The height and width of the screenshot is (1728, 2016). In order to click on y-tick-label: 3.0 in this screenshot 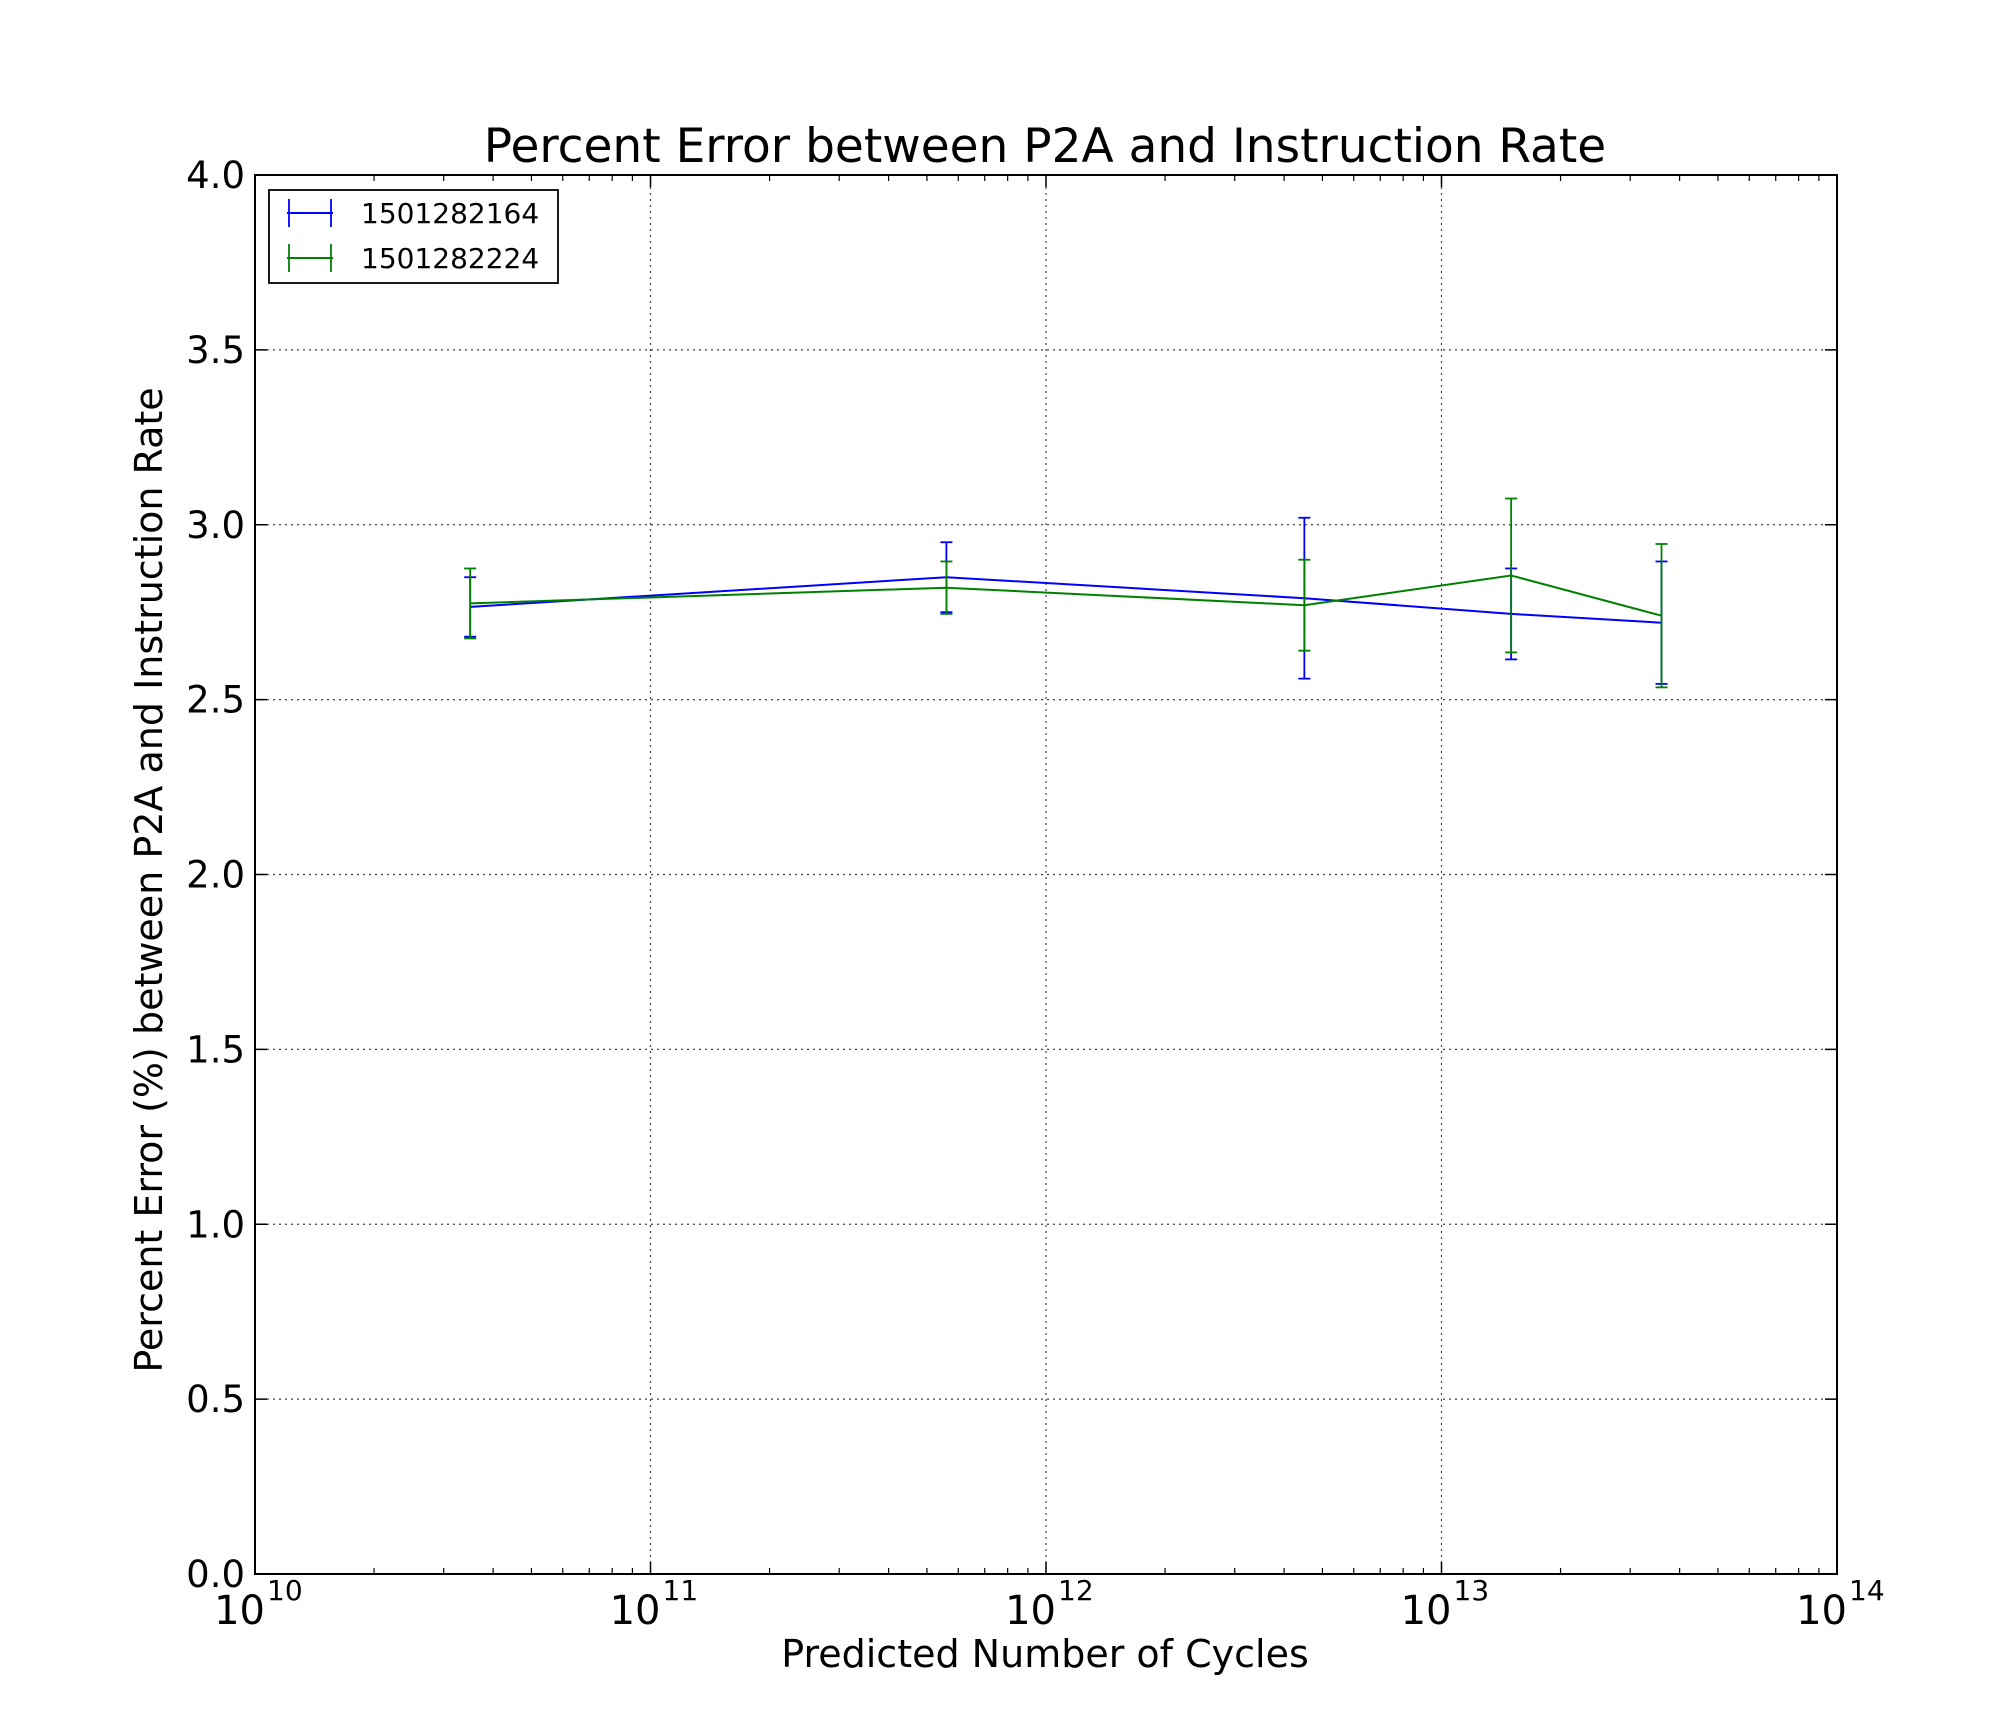, I will do `click(215, 525)`.